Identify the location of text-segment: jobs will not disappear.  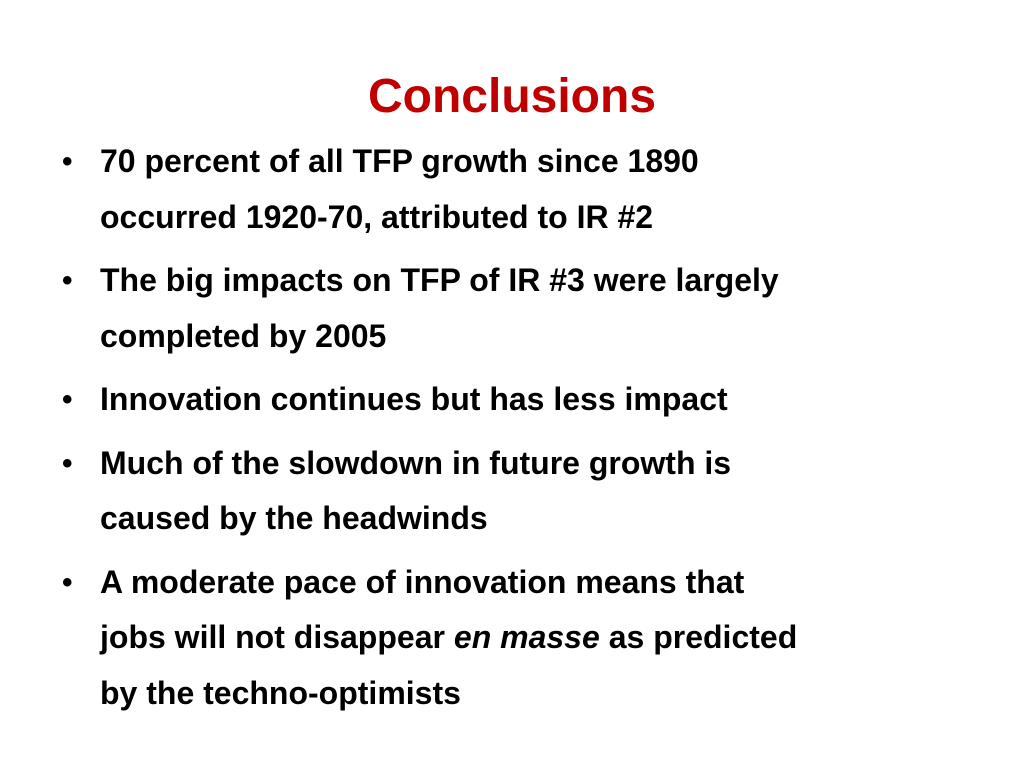
(272, 637).